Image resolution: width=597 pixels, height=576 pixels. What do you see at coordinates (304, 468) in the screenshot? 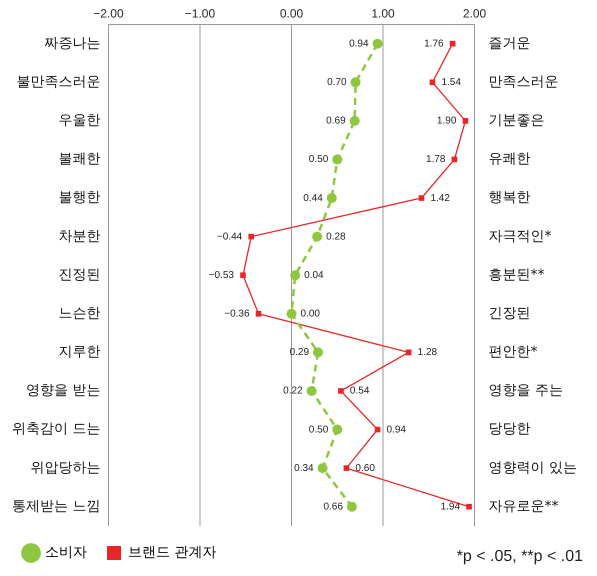
I see `data-label: 0.34` at bounding box center [304, 468].